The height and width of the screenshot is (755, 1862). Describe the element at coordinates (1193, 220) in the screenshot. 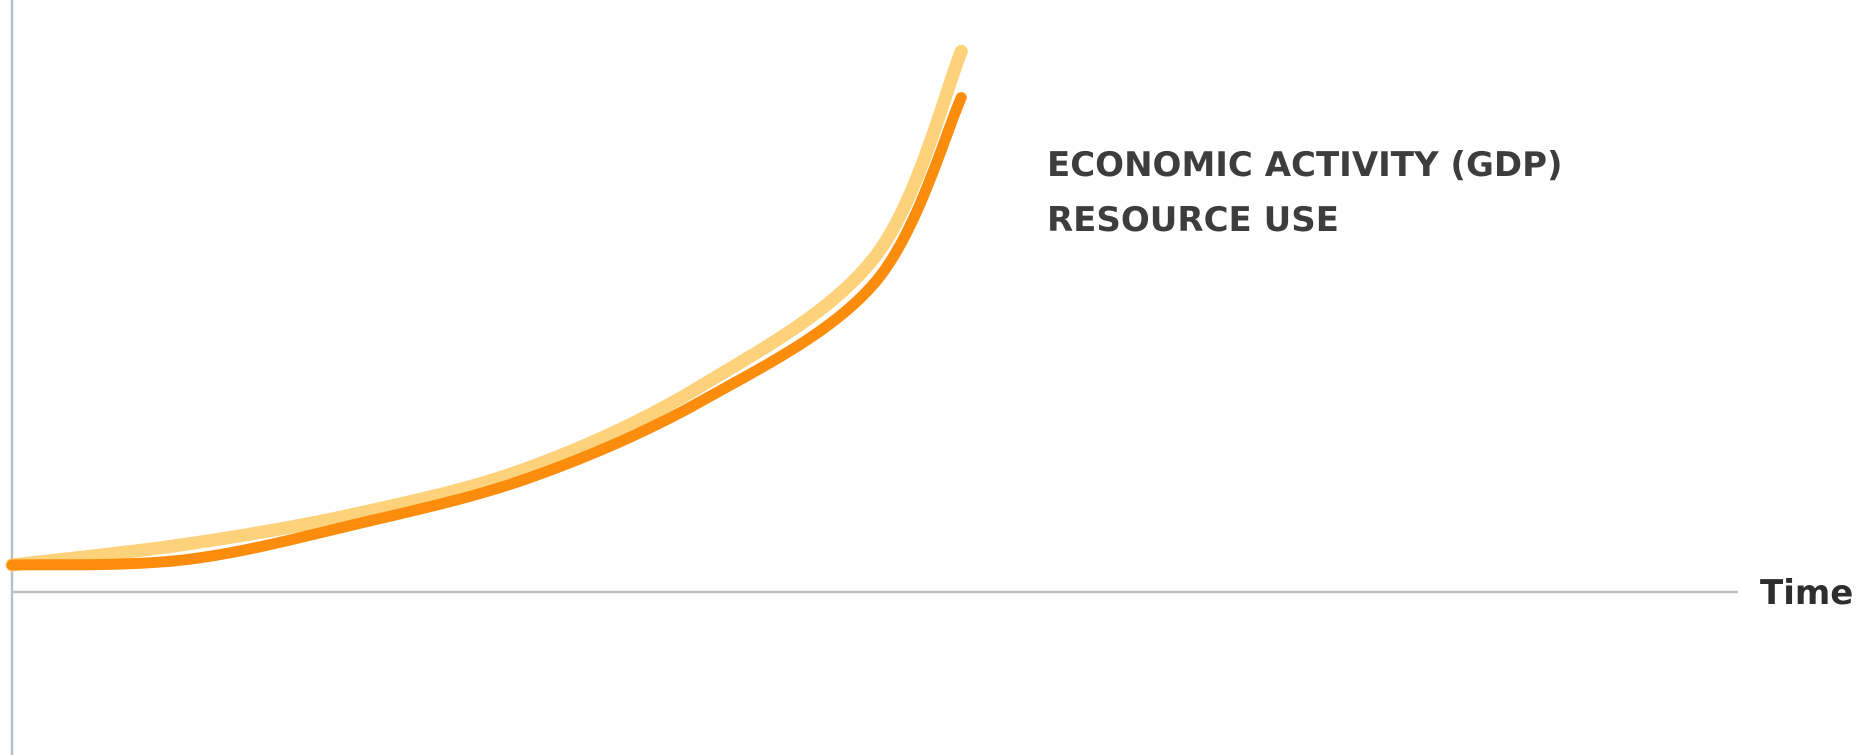

I see `series-label-resource-use: RESOURCE USE` at that location.